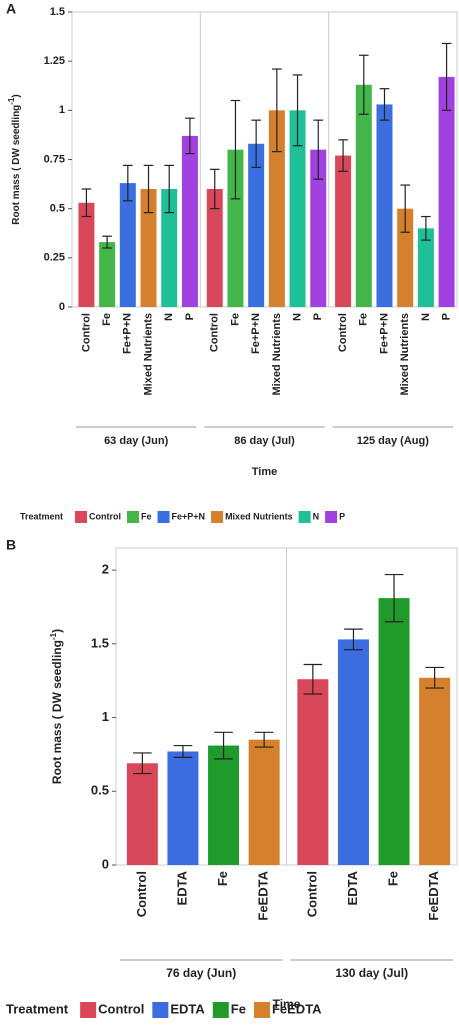 The height and width of the screenshot is (1029, 459). What do you see at coordinates (259, 516) in the screenshot?
I see `legend-label: Mixed Nutrients` at bounding box center [259, 516].